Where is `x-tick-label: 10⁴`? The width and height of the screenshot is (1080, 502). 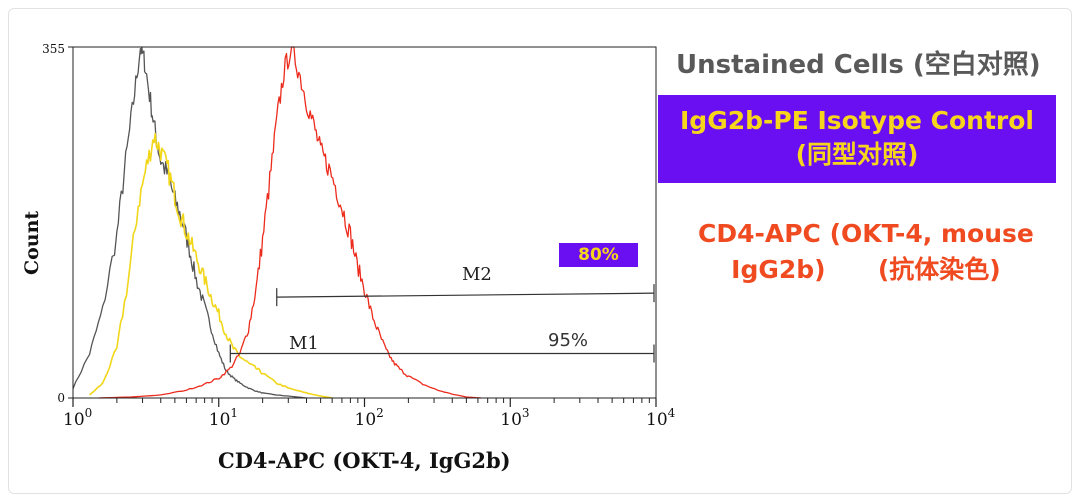 x-tick-label: 10⁴ is located at coordinates (661, 418).